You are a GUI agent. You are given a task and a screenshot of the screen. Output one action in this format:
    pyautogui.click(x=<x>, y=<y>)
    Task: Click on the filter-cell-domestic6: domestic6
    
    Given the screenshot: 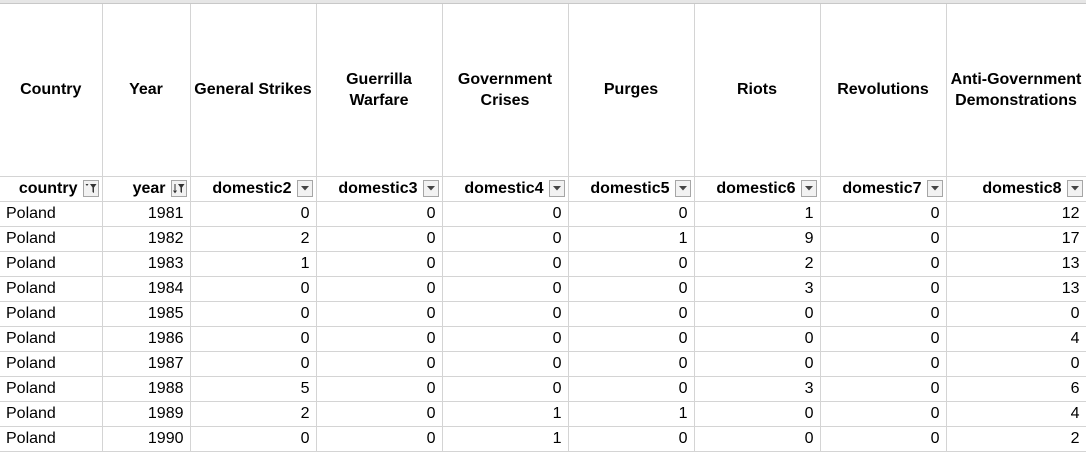 What is the action you would take?
    pyautogui.click(x=757, y=189)
    